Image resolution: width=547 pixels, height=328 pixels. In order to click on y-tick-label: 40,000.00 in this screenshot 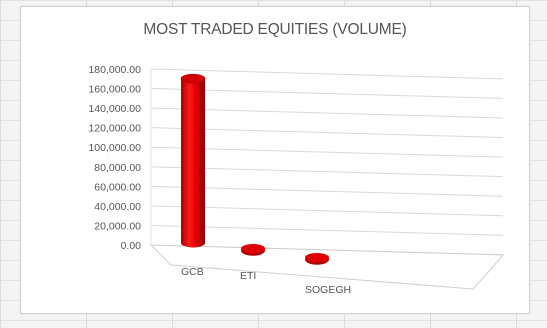, I will do `click(117, 207)`.